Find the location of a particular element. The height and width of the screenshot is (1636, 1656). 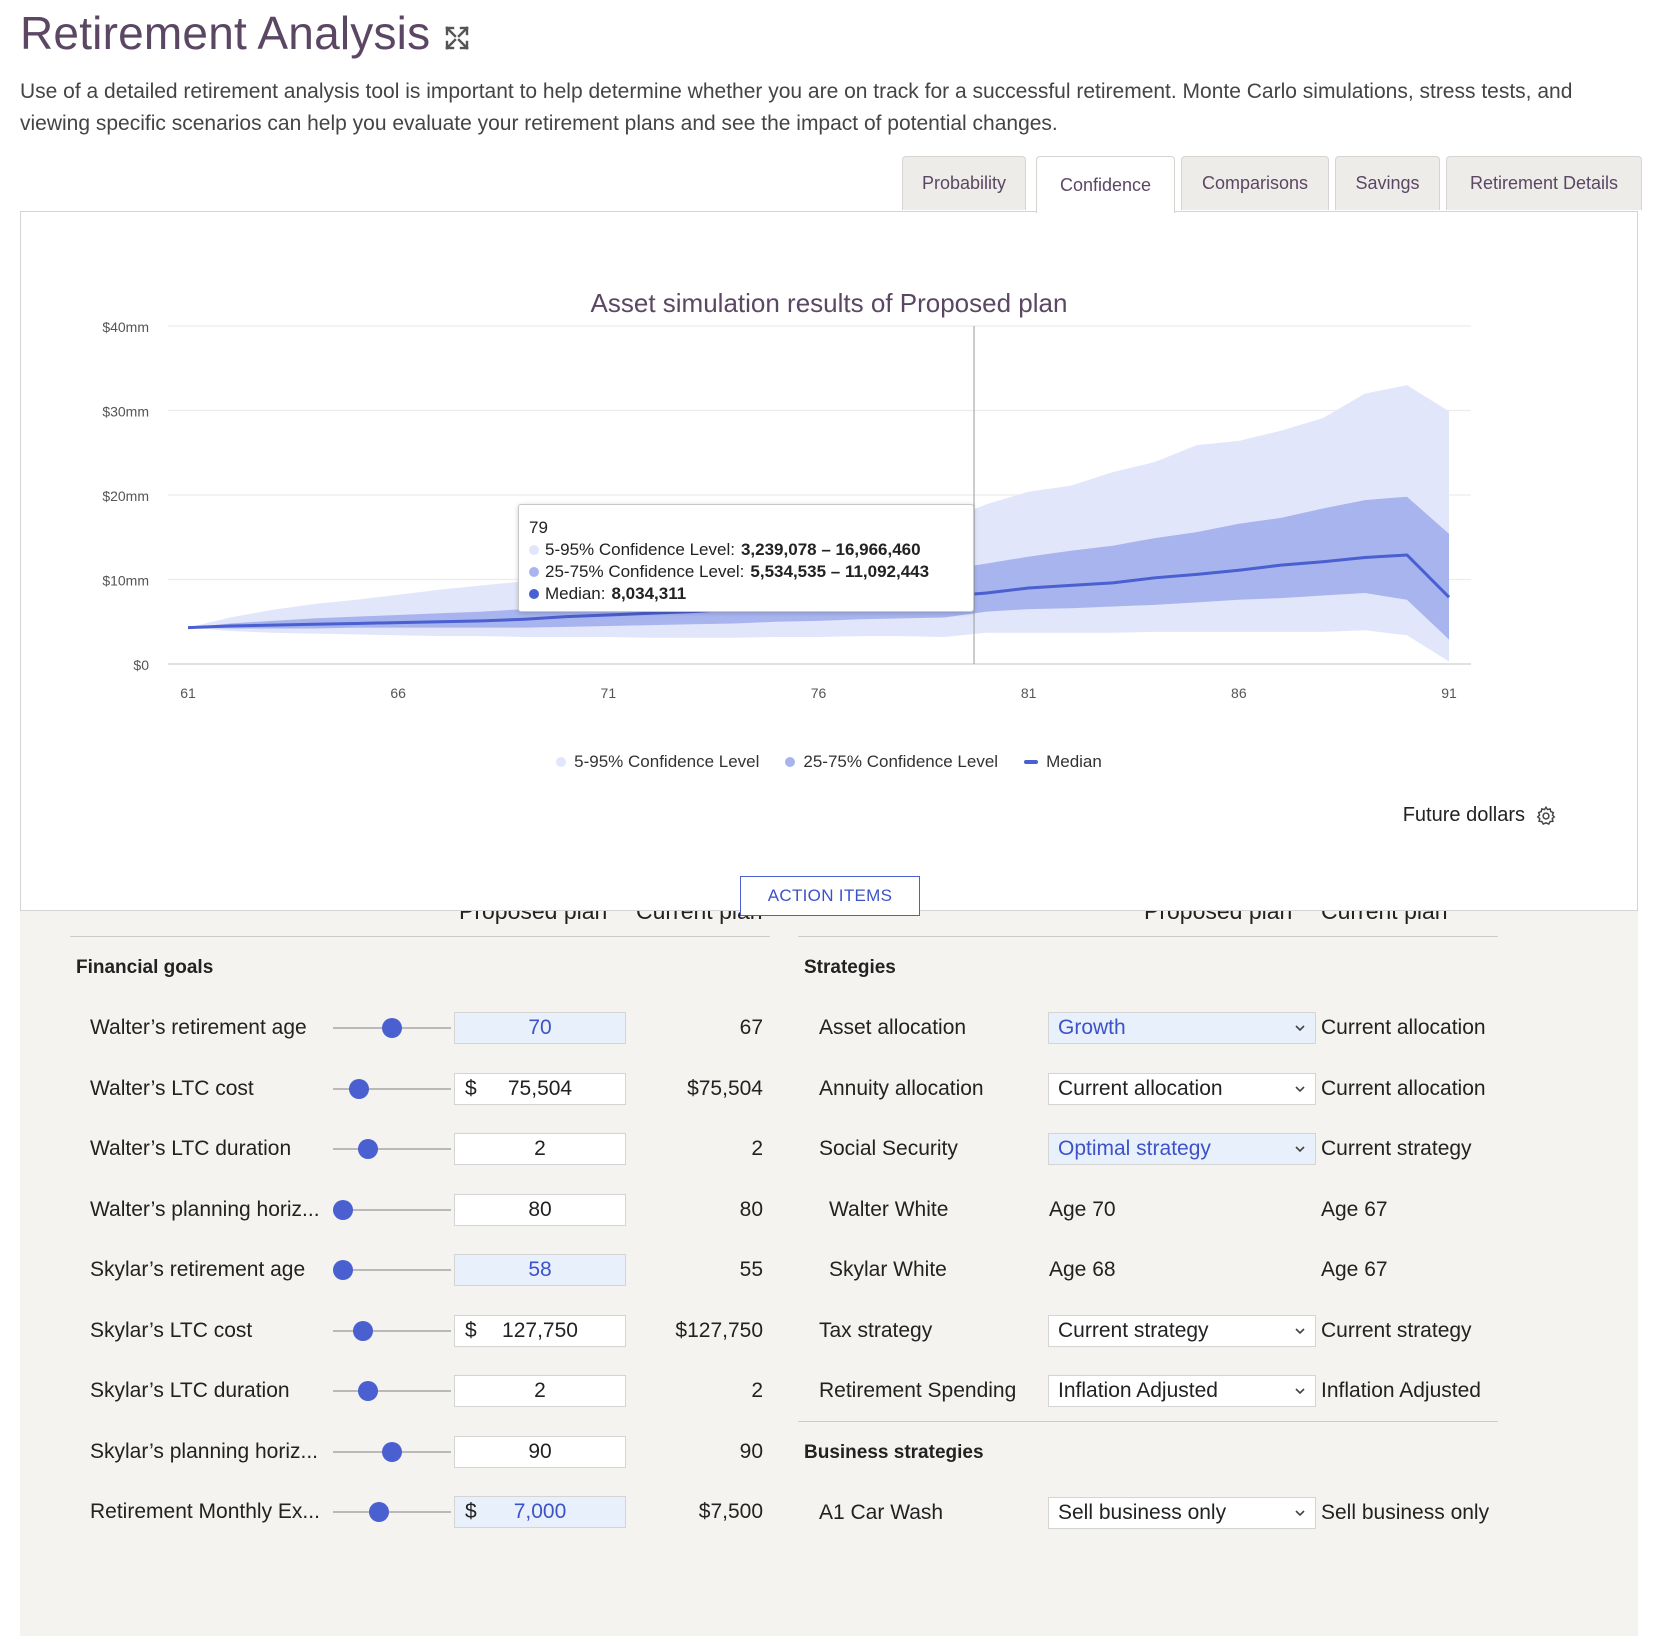

legend-median: Median is located at coordinates (1063, 762).